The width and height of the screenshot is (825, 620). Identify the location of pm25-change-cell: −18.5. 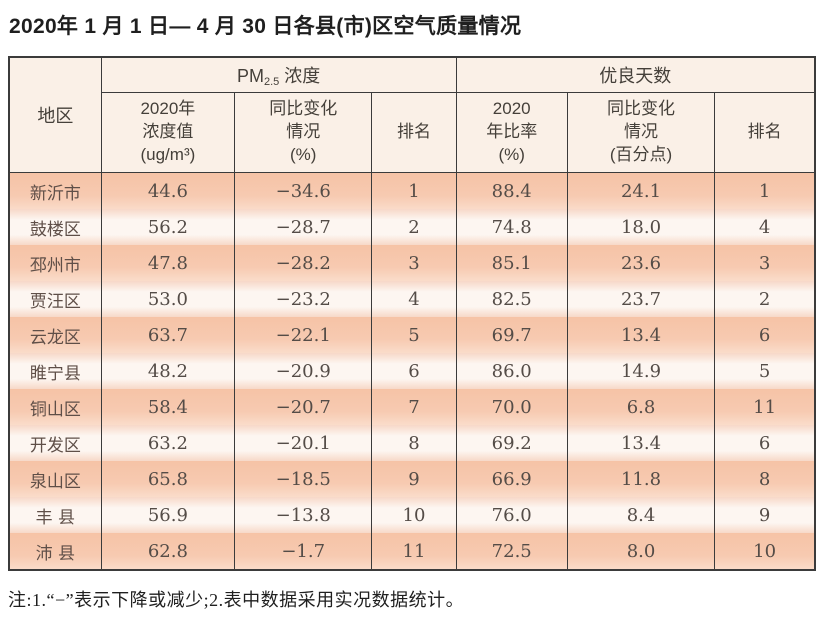
(303, 479).